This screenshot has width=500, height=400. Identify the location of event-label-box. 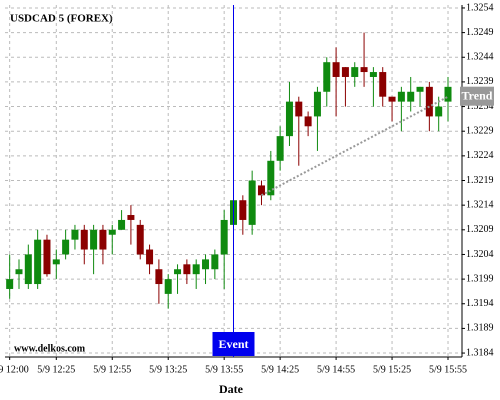
(233, 344).